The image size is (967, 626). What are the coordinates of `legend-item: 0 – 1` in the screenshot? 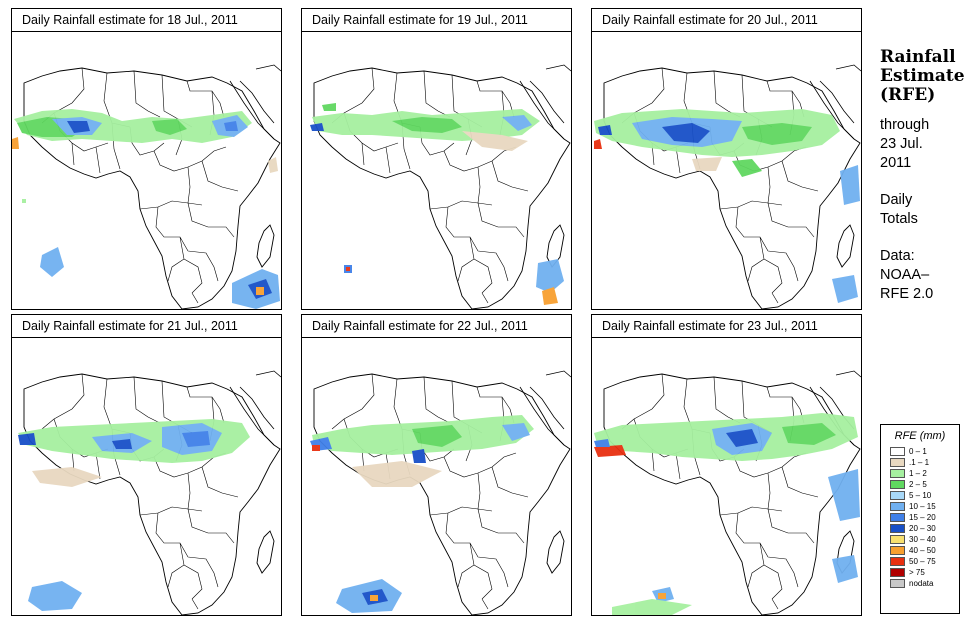 It's located at (924, 451).